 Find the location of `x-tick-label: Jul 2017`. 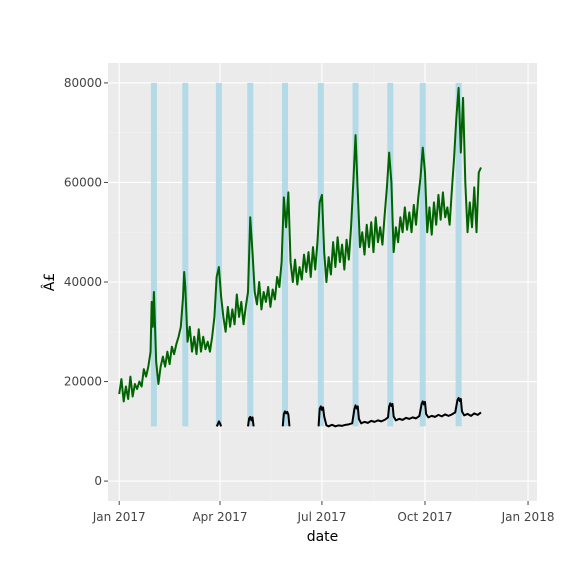

x-tick-label: Jul 2017 is located at coordinates (322, 517).